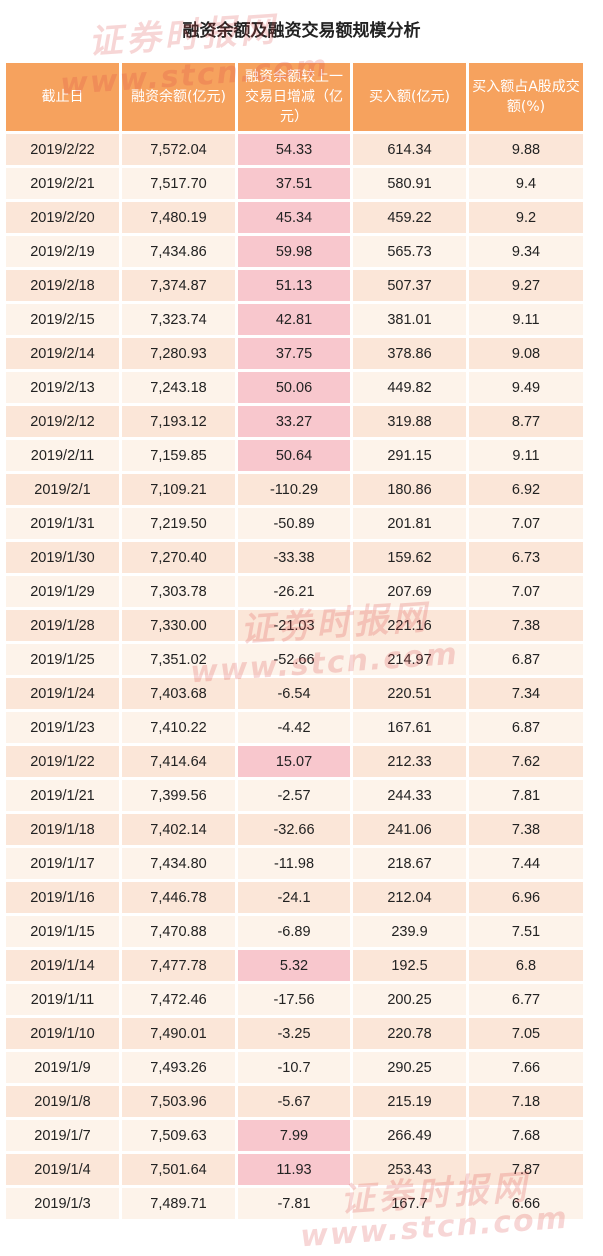  I want to click on table-row: 2019/2/13 7,243.18 50.06 449.82 9.49, so click(294, 387).